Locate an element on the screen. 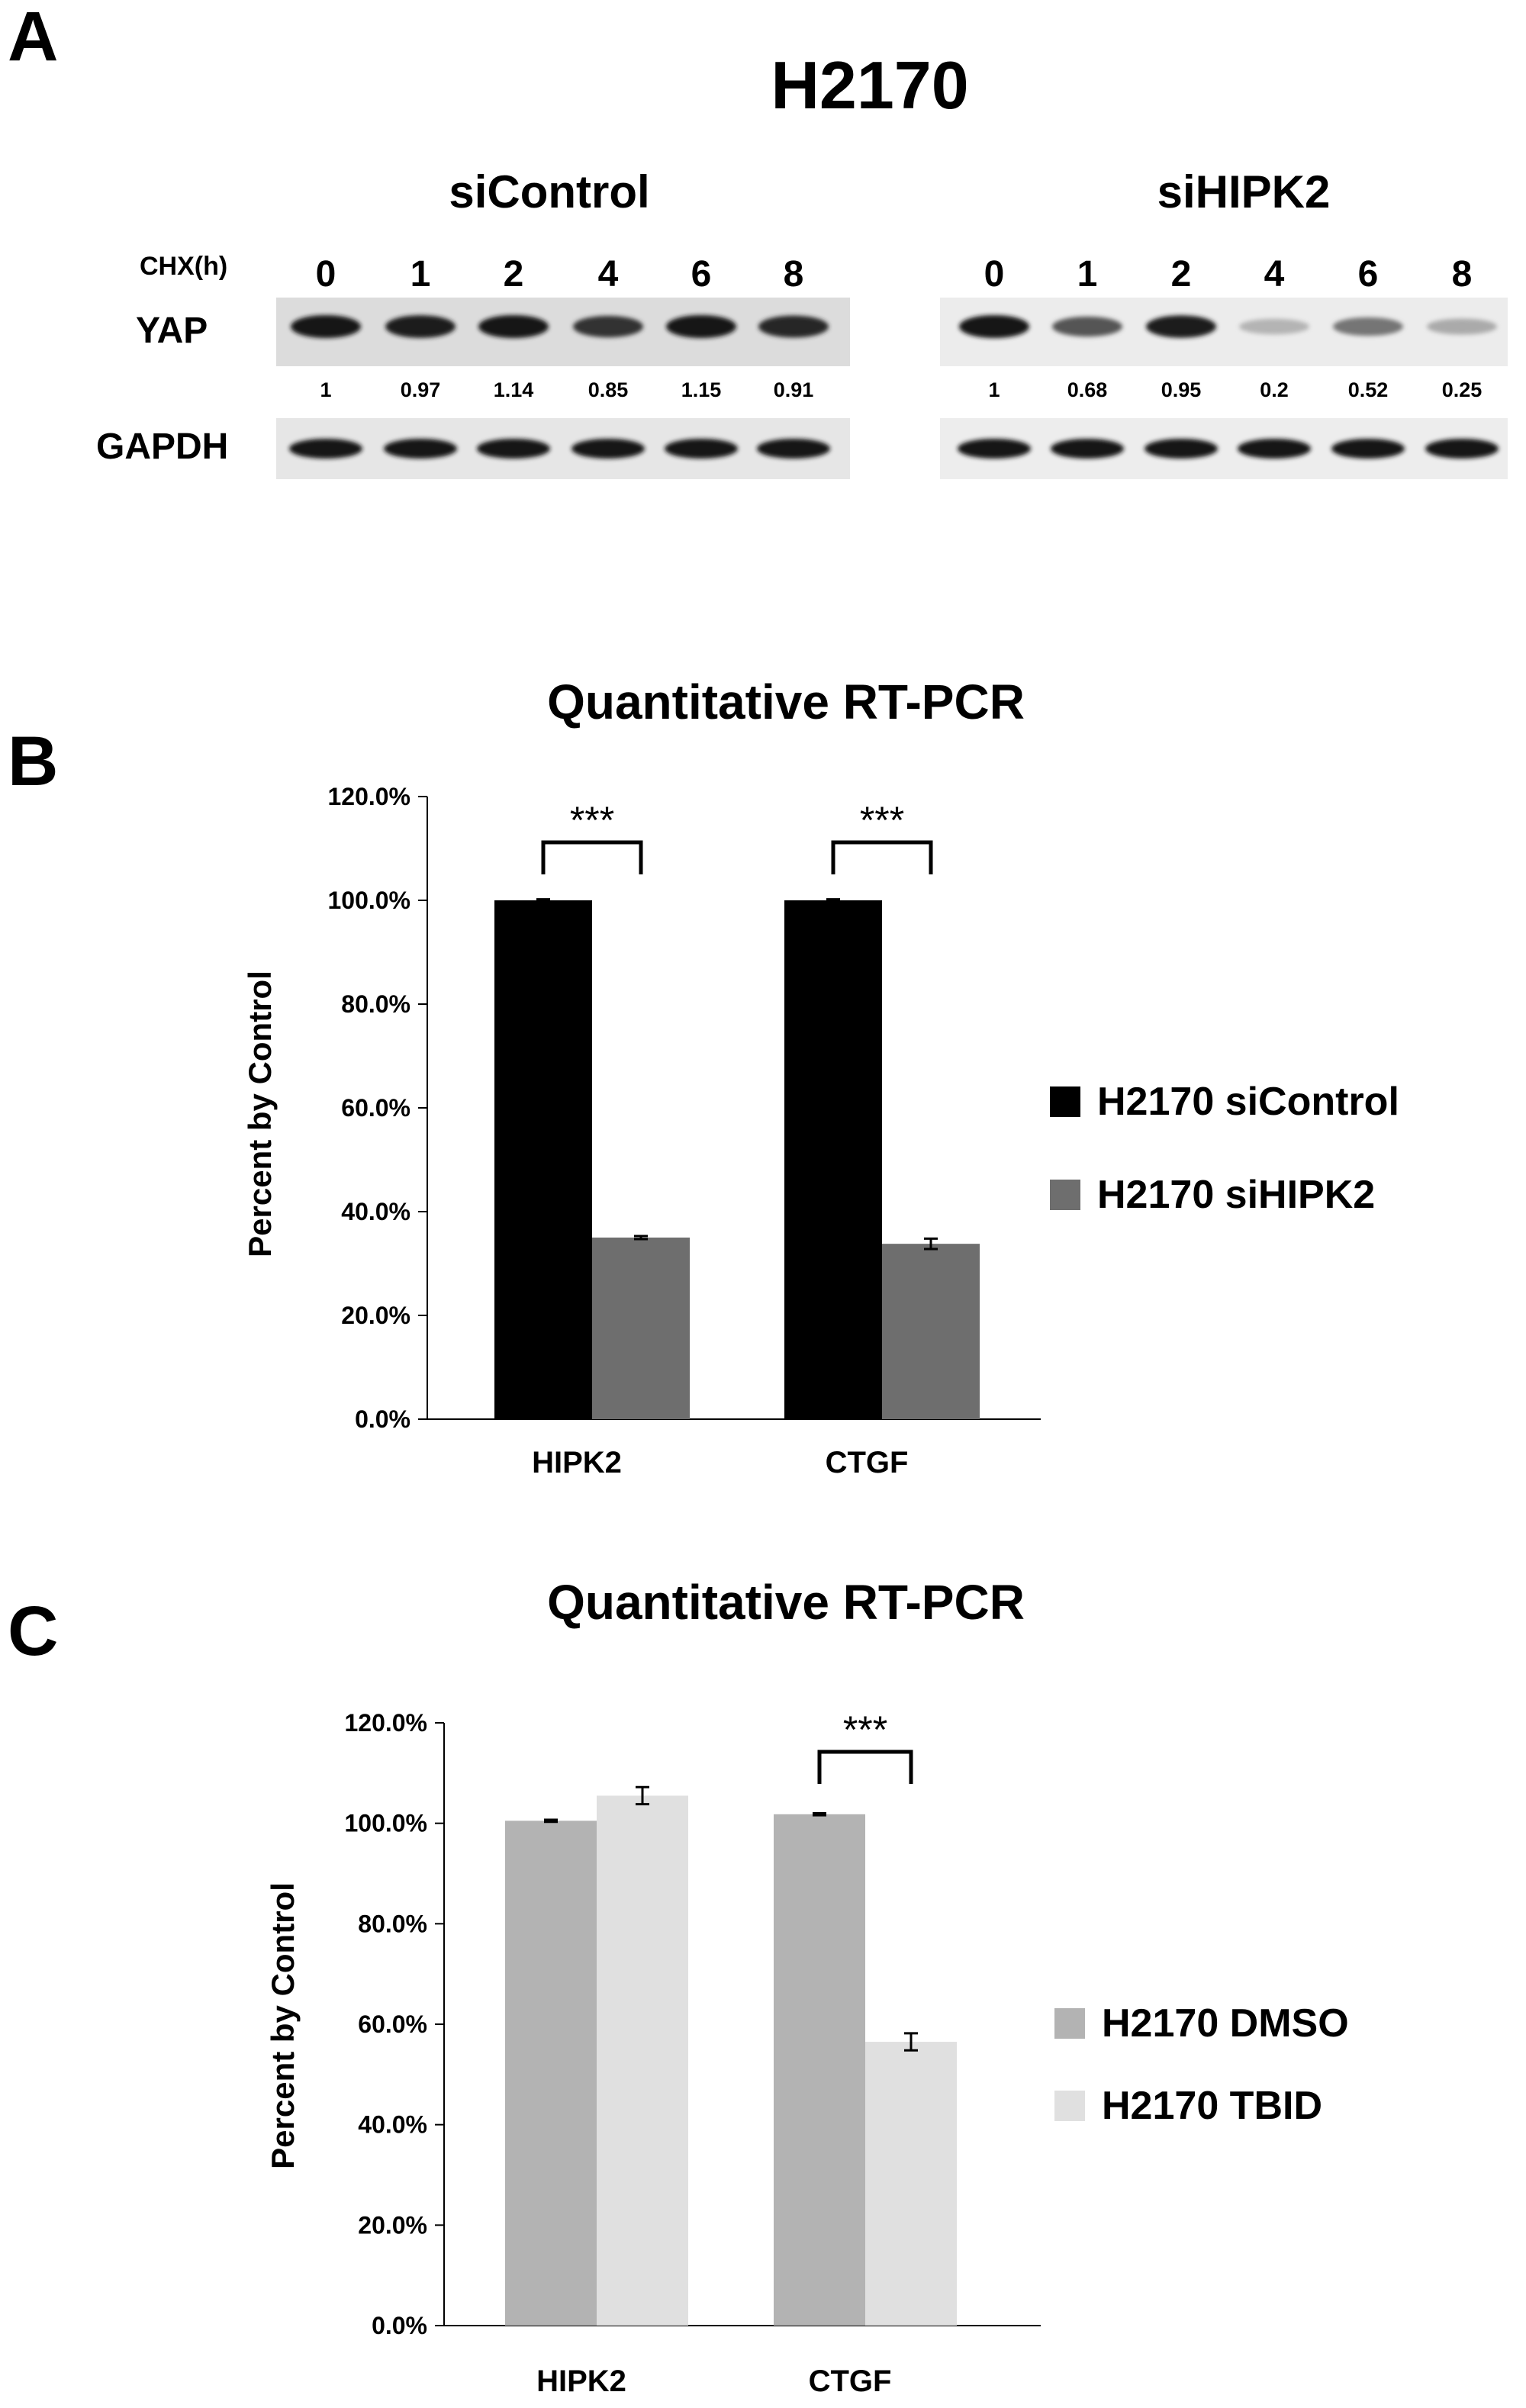  row-label-gapdh: GAPDH is located at coordinates (163, 447).